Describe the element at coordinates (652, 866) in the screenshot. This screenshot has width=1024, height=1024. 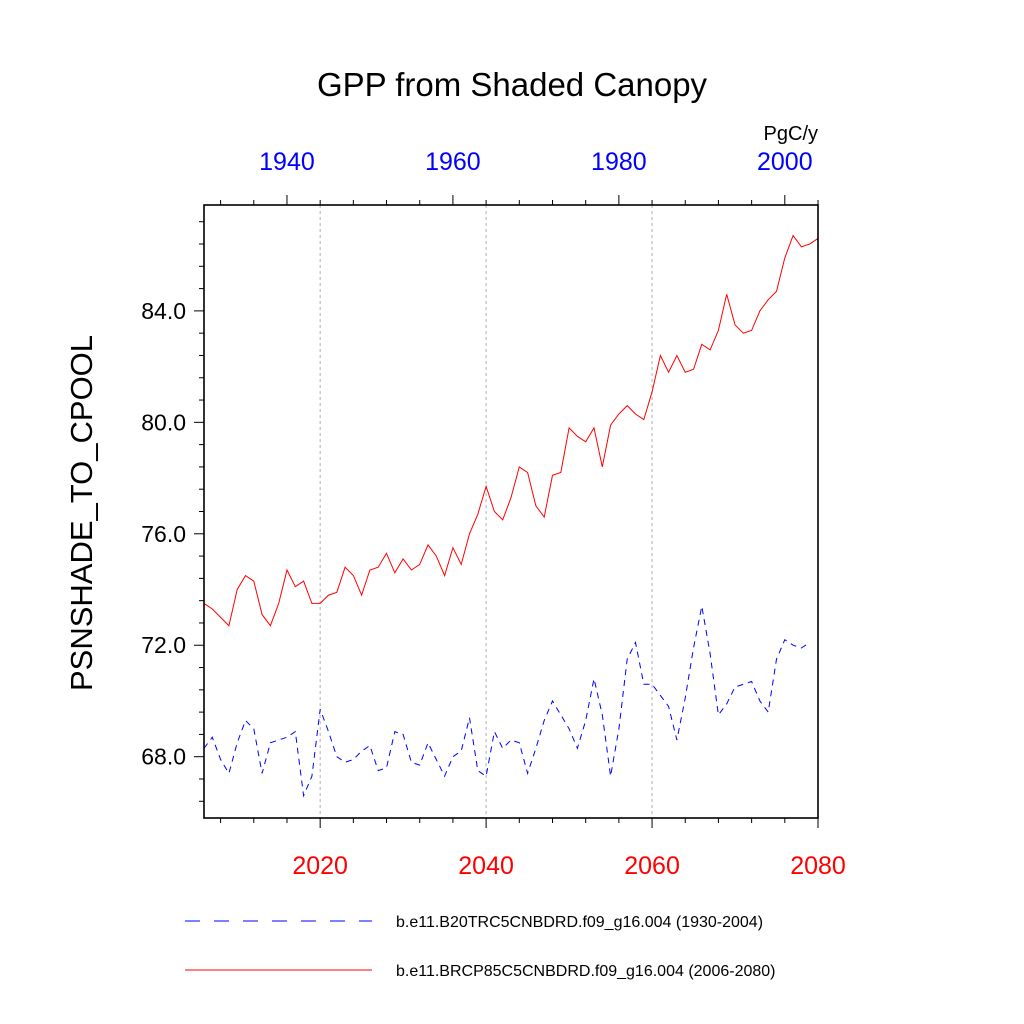
I see `x-bottom-tick-label: 2060` at that location.